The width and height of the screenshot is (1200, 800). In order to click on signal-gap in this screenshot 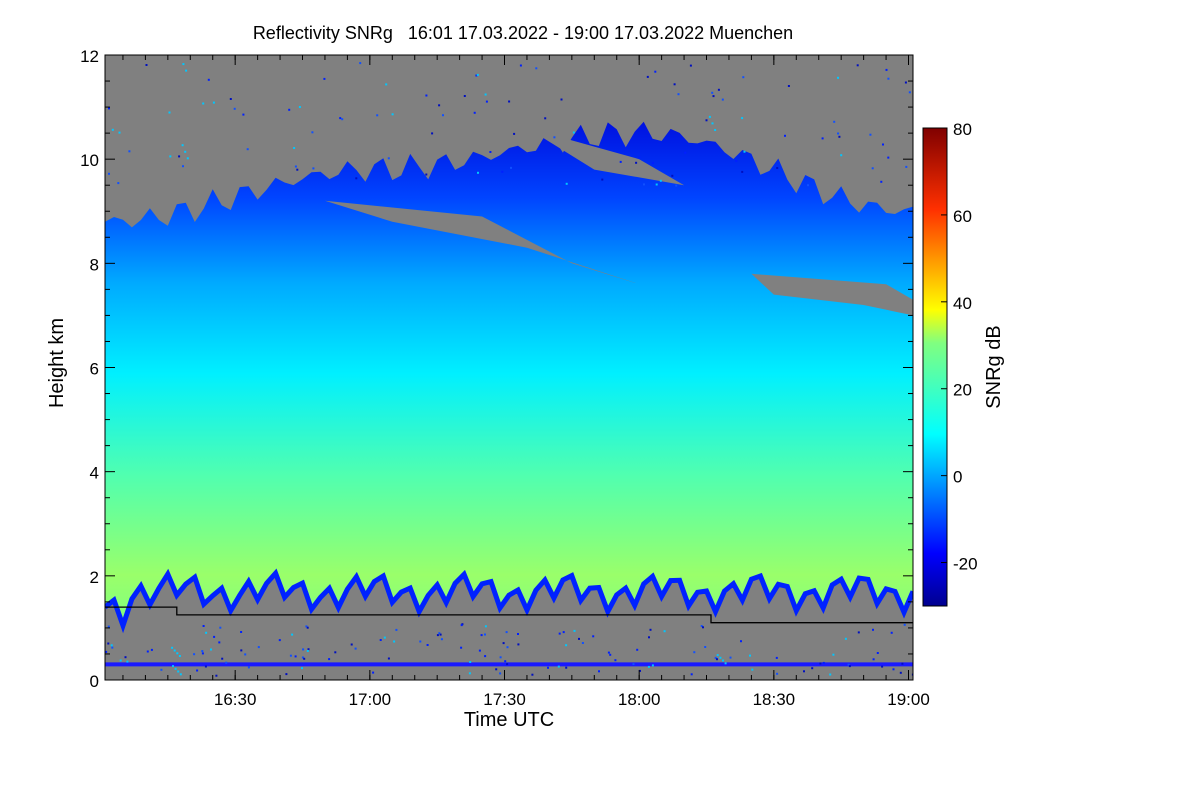, I will do `click(832, 294)`.